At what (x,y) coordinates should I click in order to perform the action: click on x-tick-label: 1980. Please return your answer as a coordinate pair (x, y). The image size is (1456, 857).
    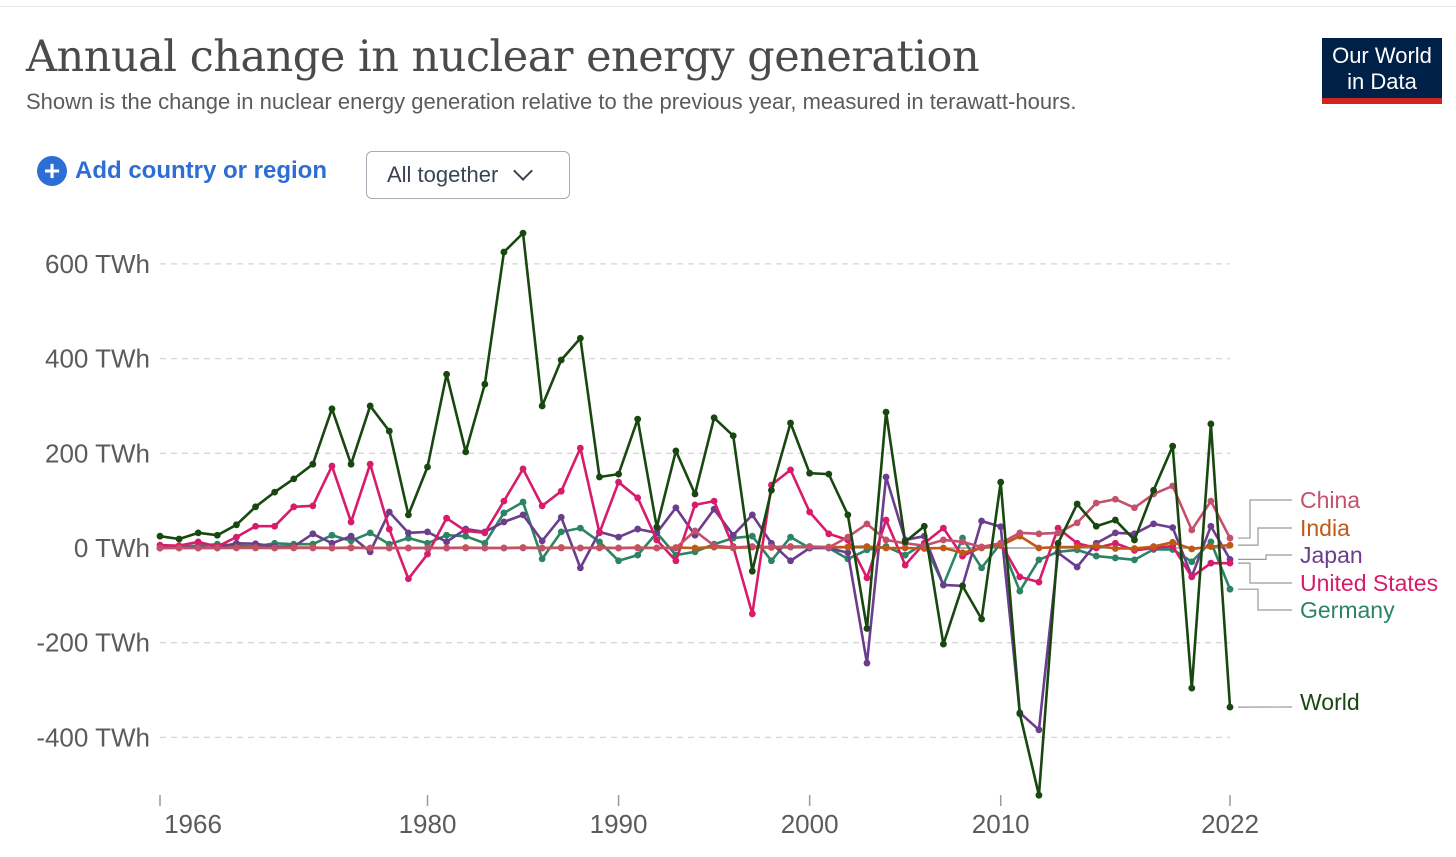
    Looking at the image, I should click on (428, 824).